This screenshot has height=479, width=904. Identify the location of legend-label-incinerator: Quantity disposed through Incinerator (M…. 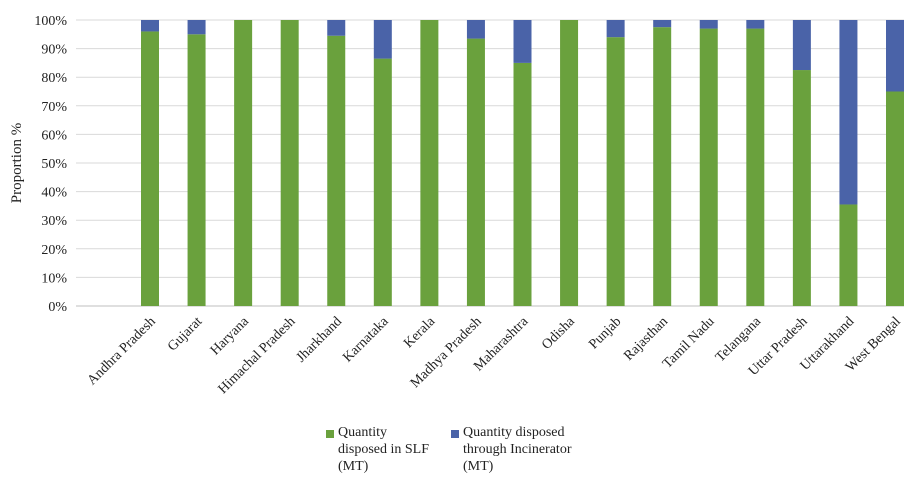
(517, 449).